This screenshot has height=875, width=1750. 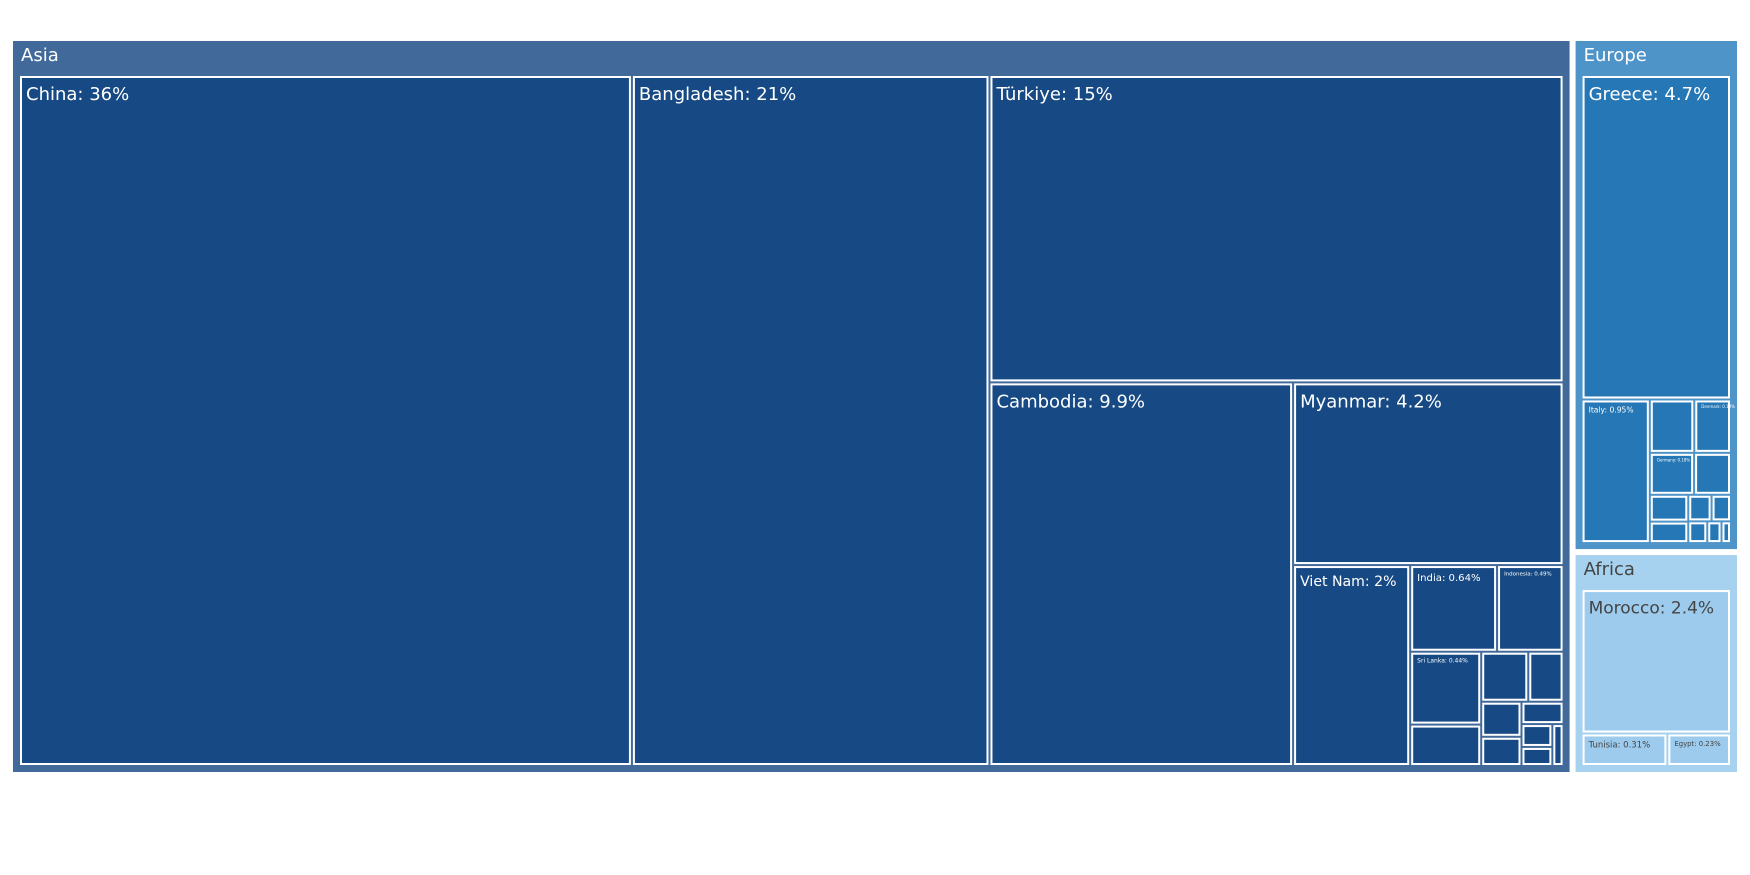 I want to click on tile-label: Tunisia: 0.31%, so click(x=1619, y=746).